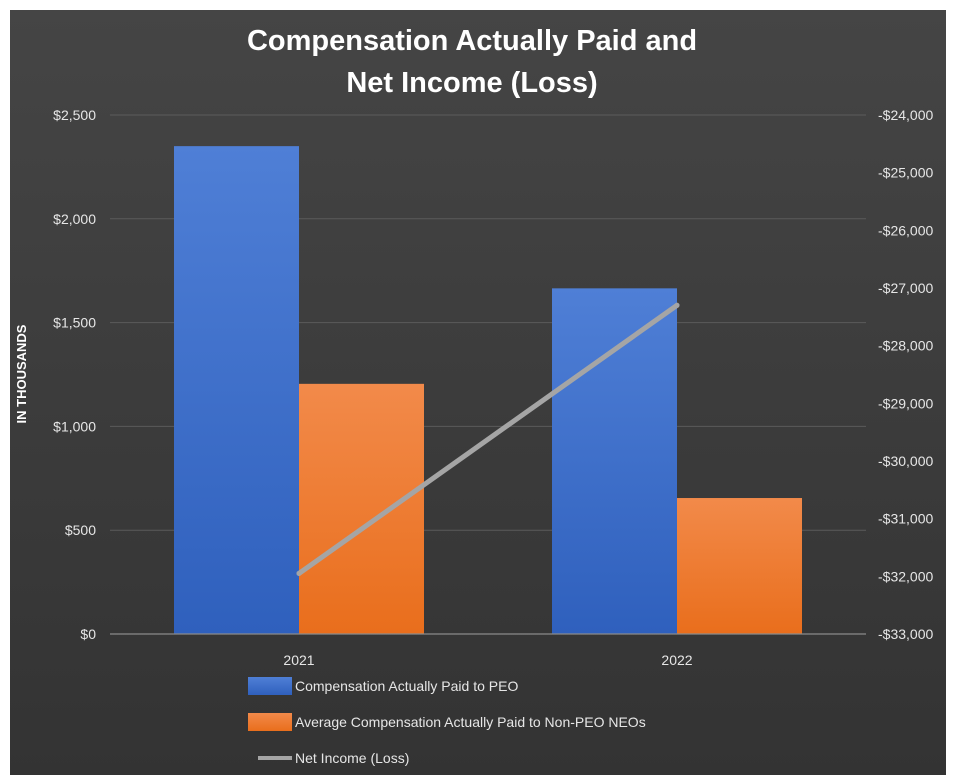 This screenshot has width=956, height=775. Describe the element at coordinates (614, 461) in the screenshot. I see `bar-compensation-actually-paid-to-peo-2022` at that location.